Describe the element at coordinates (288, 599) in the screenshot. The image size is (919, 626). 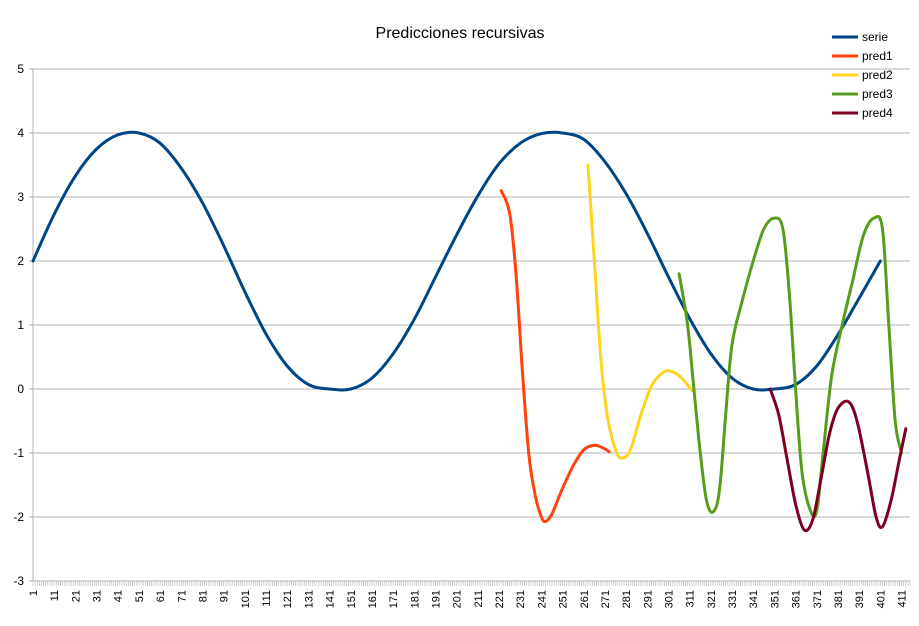
I see `x-tick-label: 121` at that location.